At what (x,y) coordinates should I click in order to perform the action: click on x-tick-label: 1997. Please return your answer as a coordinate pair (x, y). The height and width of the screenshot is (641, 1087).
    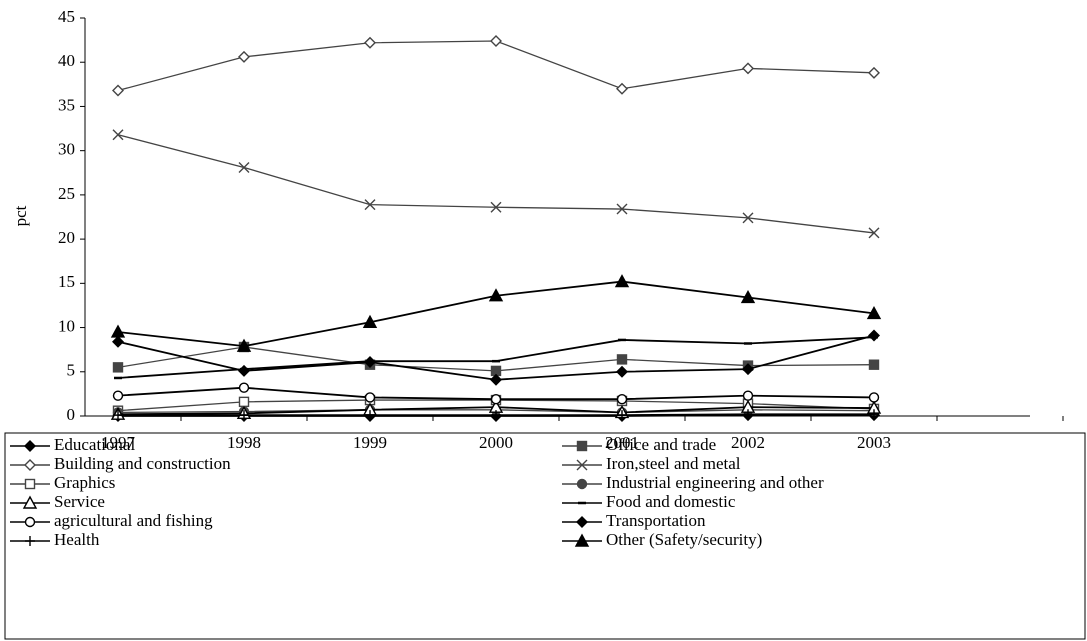
    Looking at the image, I should click on (118, 442).